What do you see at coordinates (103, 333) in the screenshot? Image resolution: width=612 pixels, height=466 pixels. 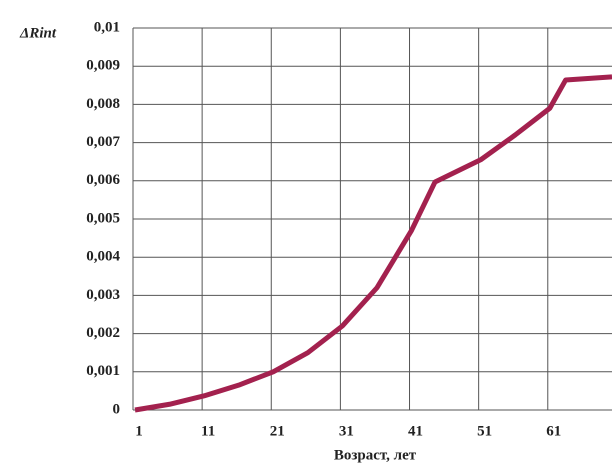 I see `y-tick-label: 0,002` at bounding box center [103, 333].